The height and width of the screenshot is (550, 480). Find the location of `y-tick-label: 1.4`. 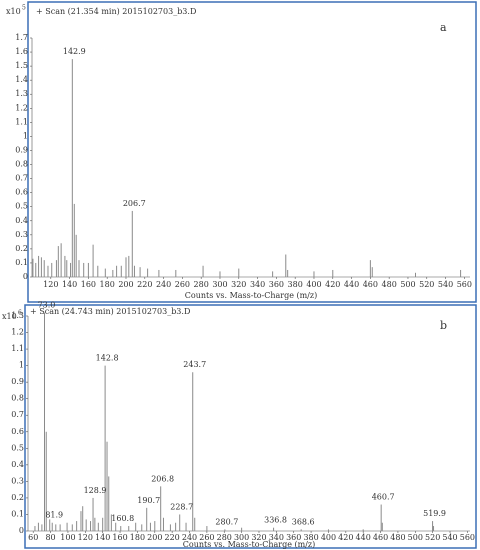

y-tick-label: 1.4 is located at coordinates (21, 79).